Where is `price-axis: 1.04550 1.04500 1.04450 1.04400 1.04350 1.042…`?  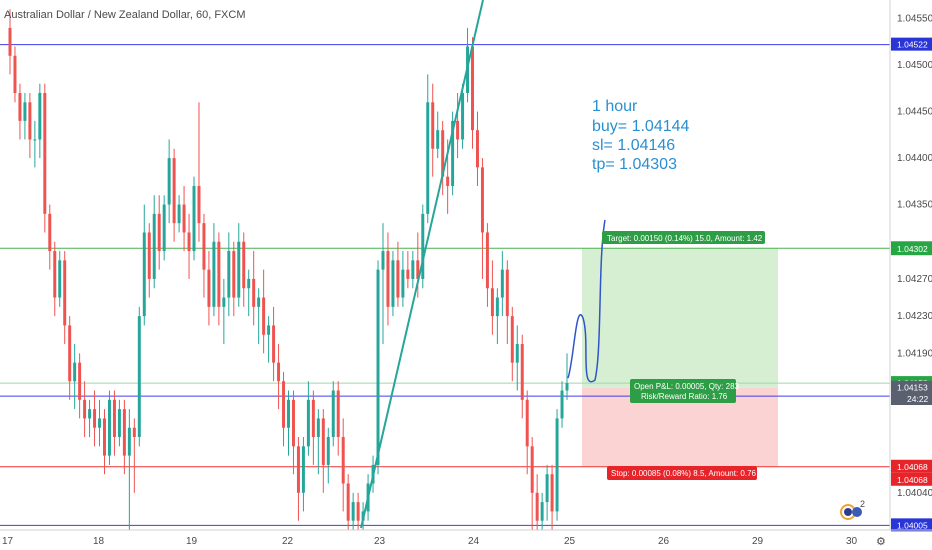 price-axis: 1.04550 1.04500 1.04450 1.04400 1.04350 1.042… is located at coordinates (914, 256).